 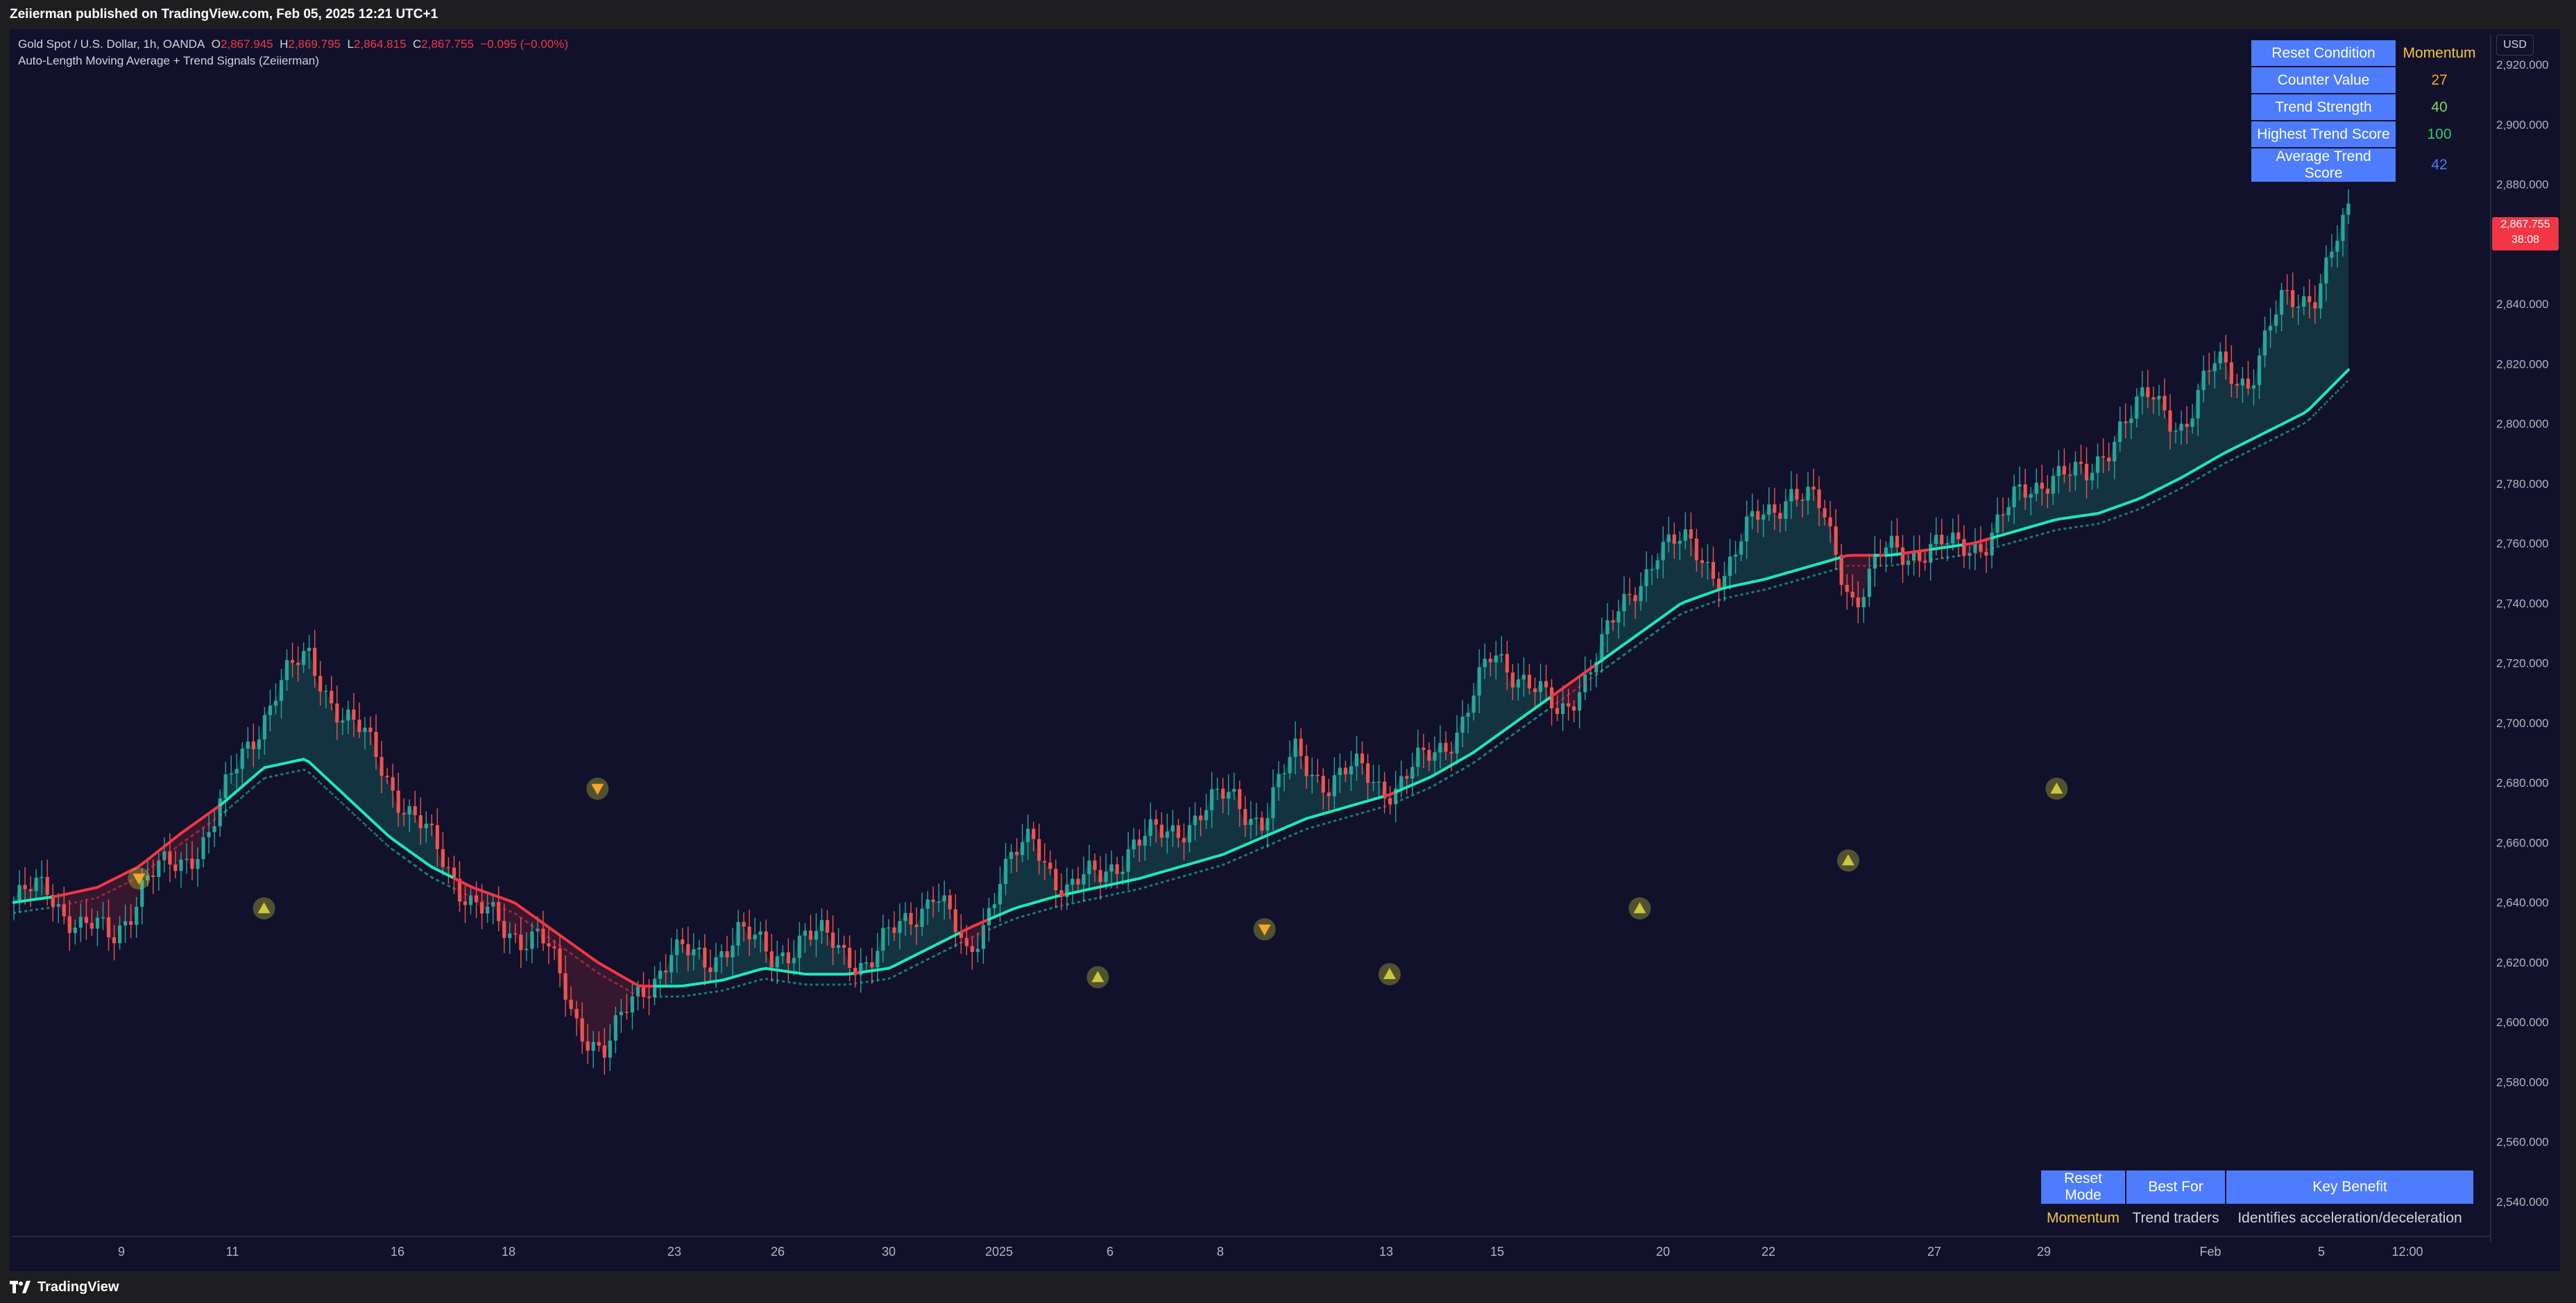 I want to click on price-tick-label: 2,760.000, so click(x=2522, y=544).